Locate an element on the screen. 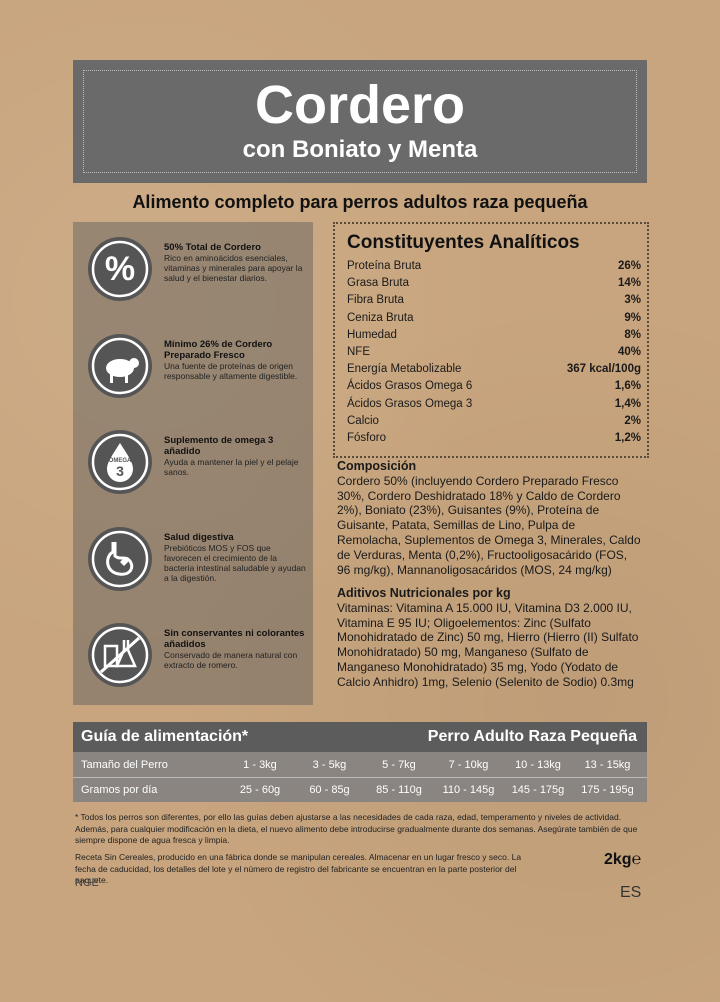 This screenshot has height=1002, width=720. feature-title: 50% Total de Cordero is located at coordinates (212, 247).